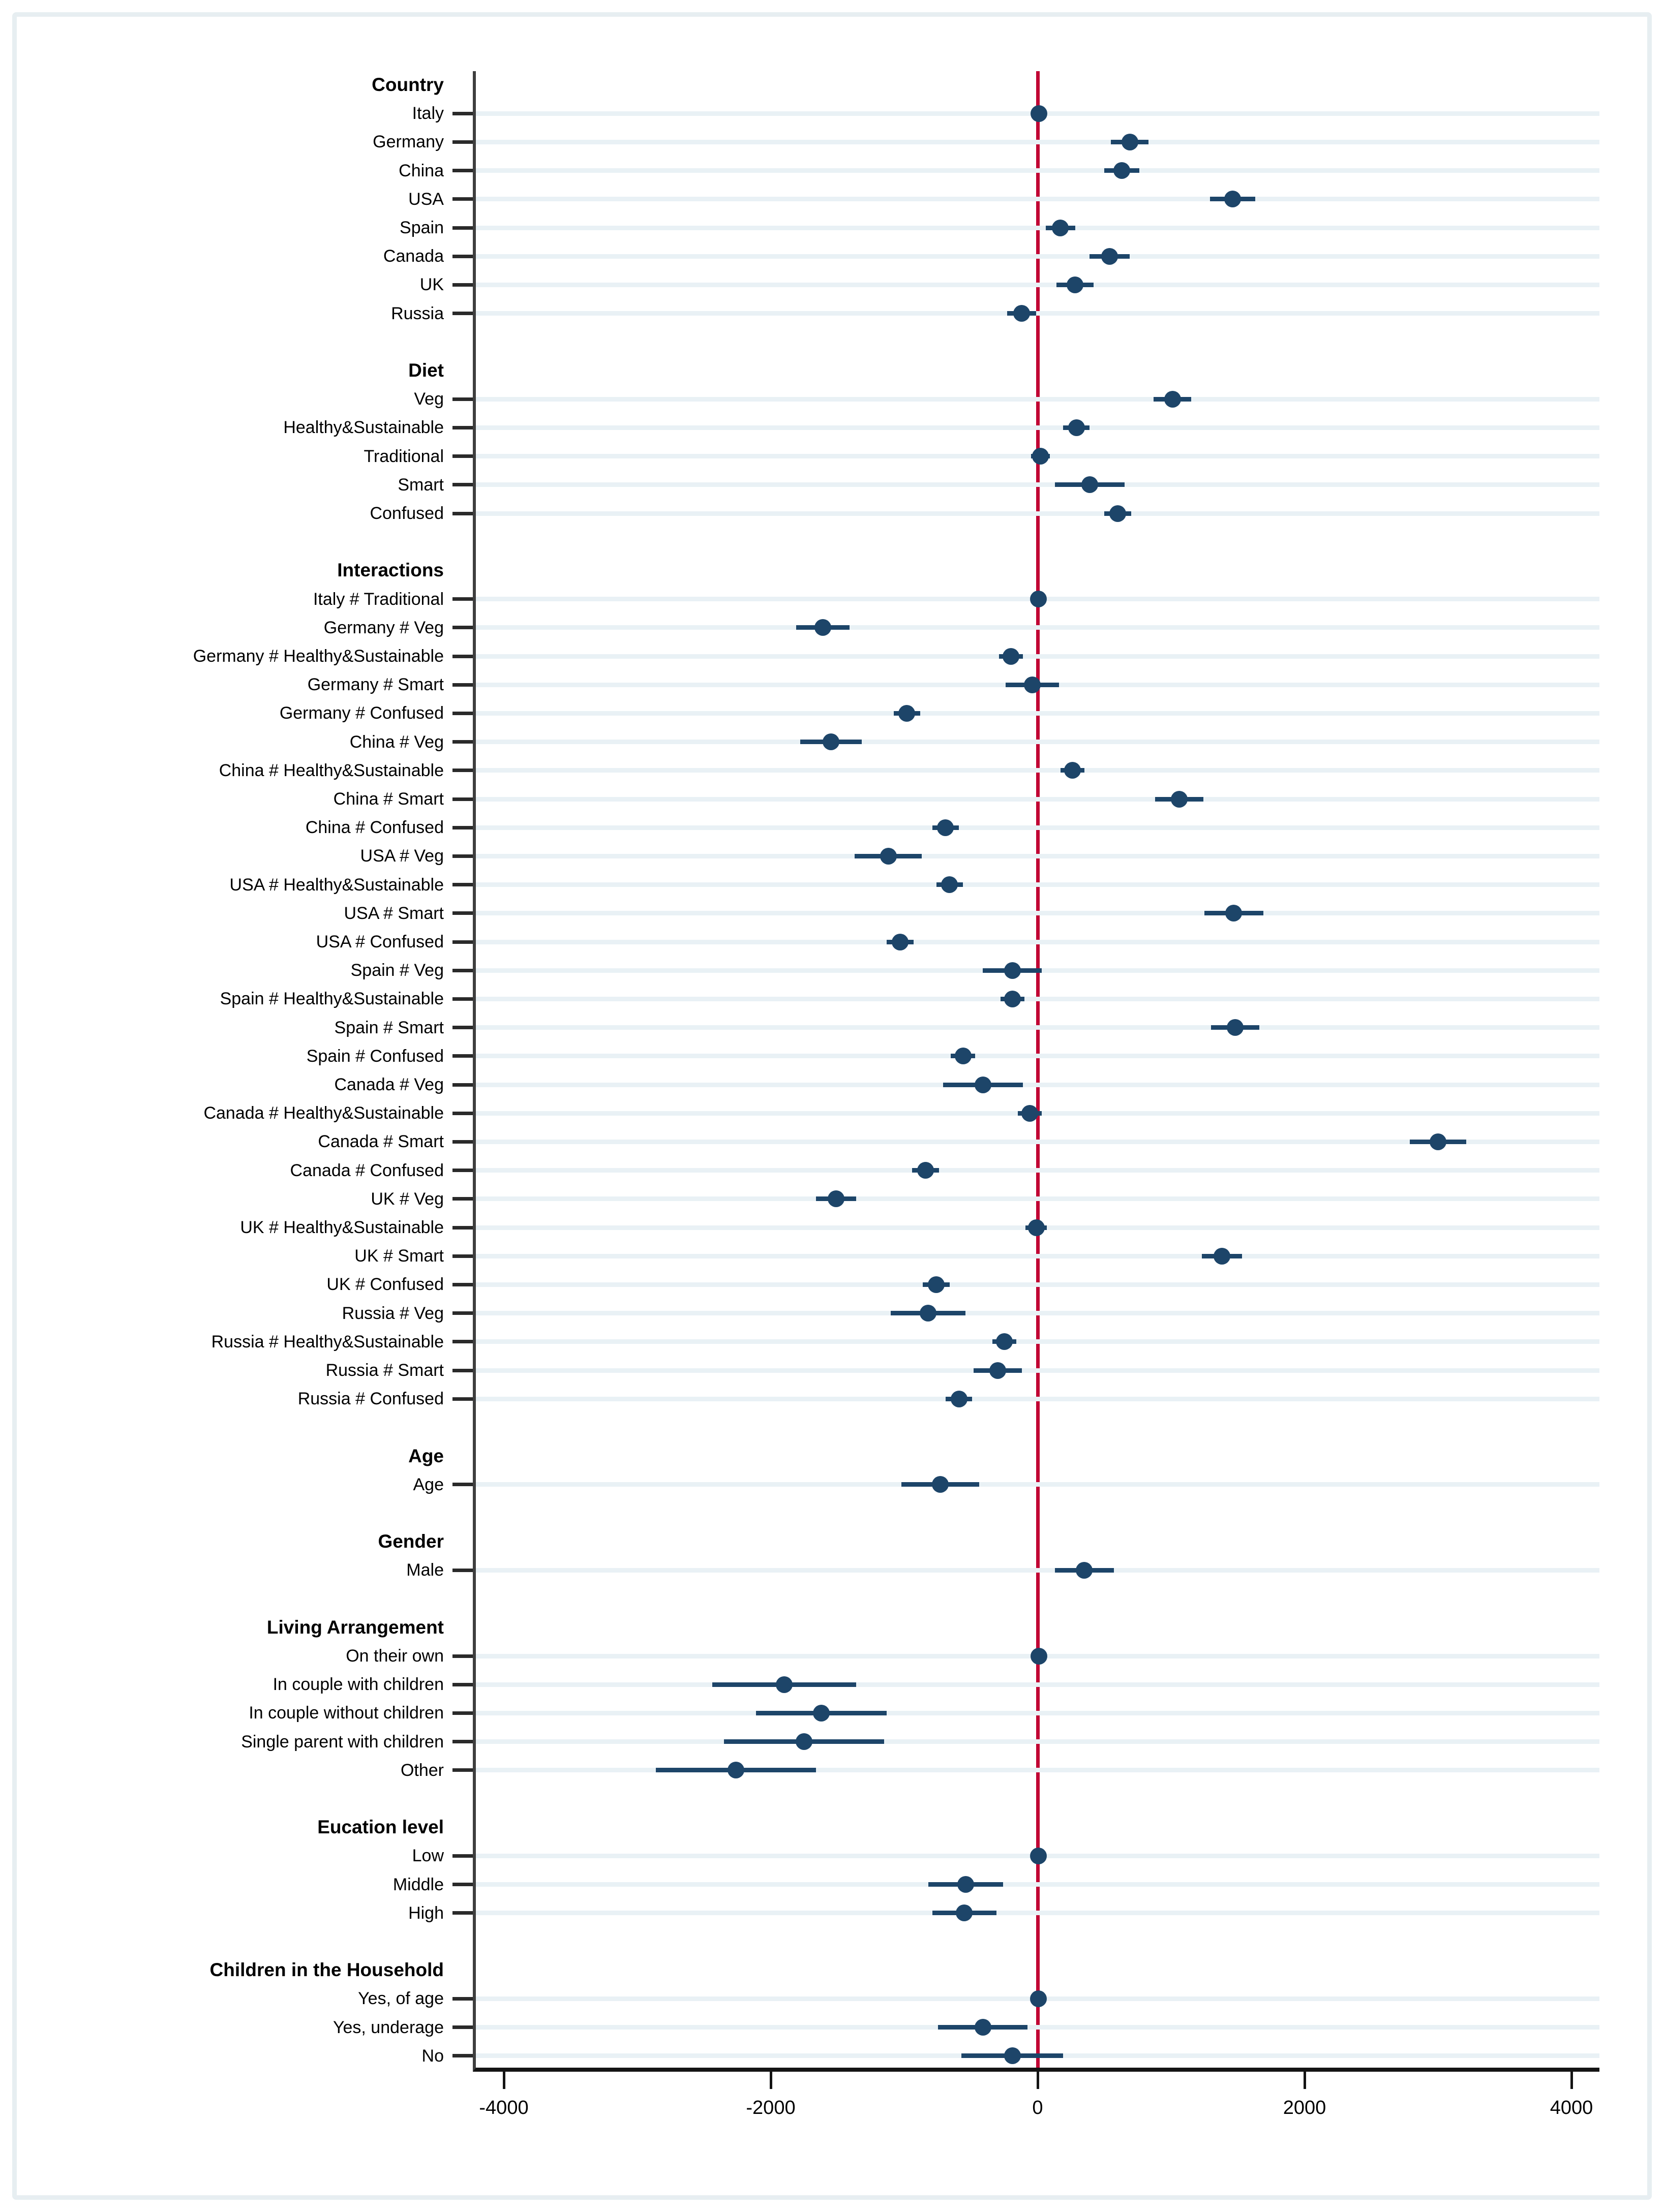 The width and height of the screenshot is (1664, 2212). I want to click on row-label: Germany, so click(408, 142).